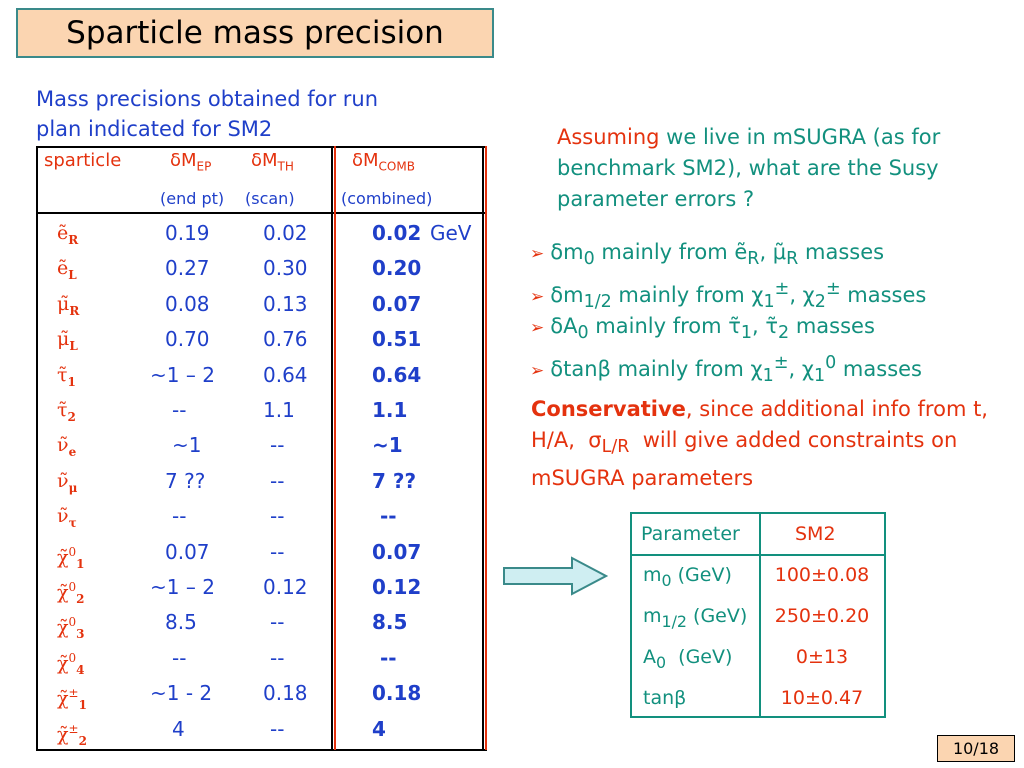 The width and height of the screenshot is (1024, 768). I want to click on table-left-border, so click(37, 448).